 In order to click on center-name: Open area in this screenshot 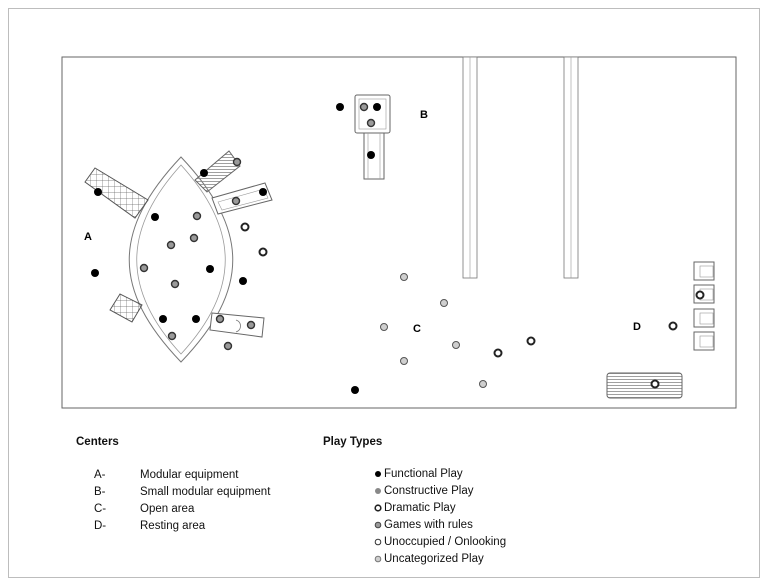, I will do `click(167, 509)`.